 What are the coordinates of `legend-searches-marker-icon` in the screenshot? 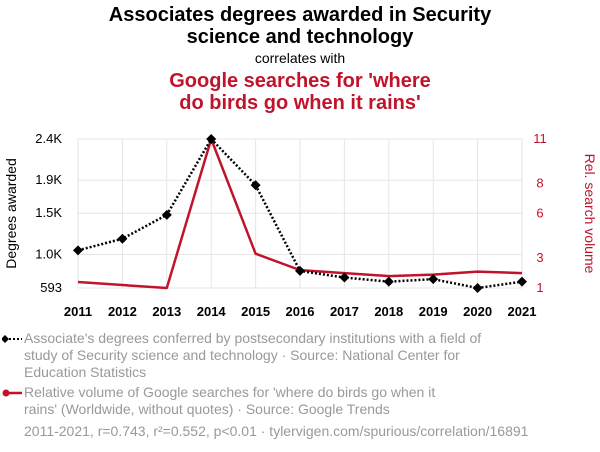 It's located at (12, 393).